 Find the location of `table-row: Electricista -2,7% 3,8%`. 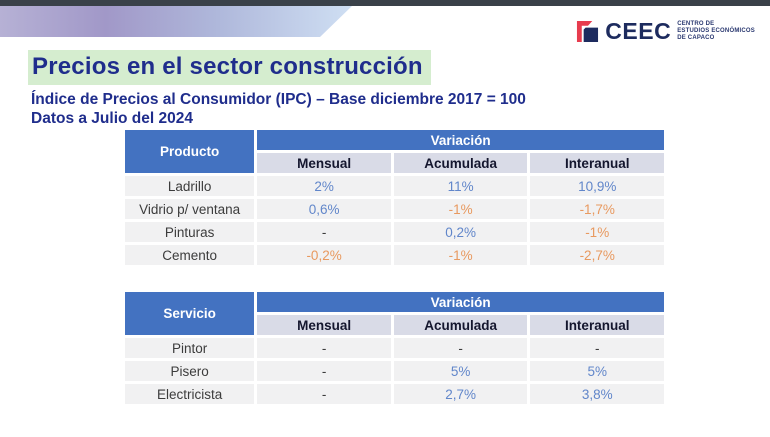

table-row: Electricista -2,7% 3,8% is located at coordinates (394, 394).